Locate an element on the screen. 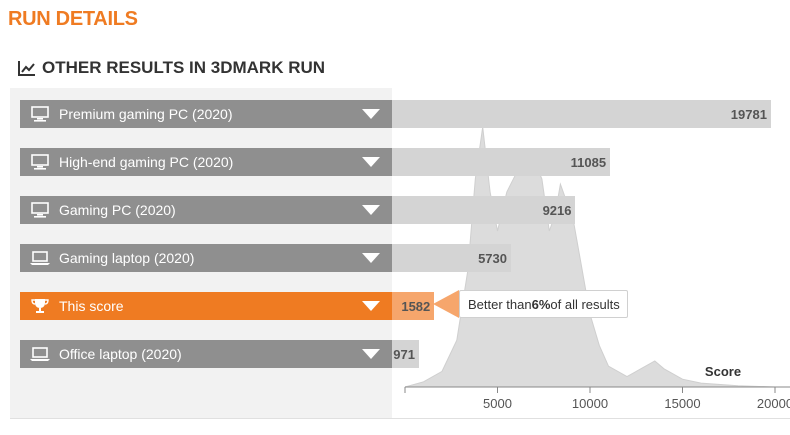 The height and width of the screenshot is (435, 790). tooltip-arrow is located at coordinates (446, 304).